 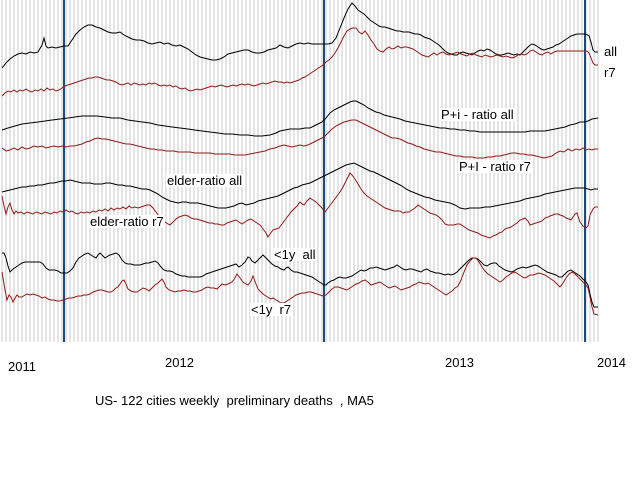 What do you see at coordinates (127, 221) in the screenshot?
I see `series-label-elder-ratio-r7: elder-ratio r7` at bounding box center [127, 221].